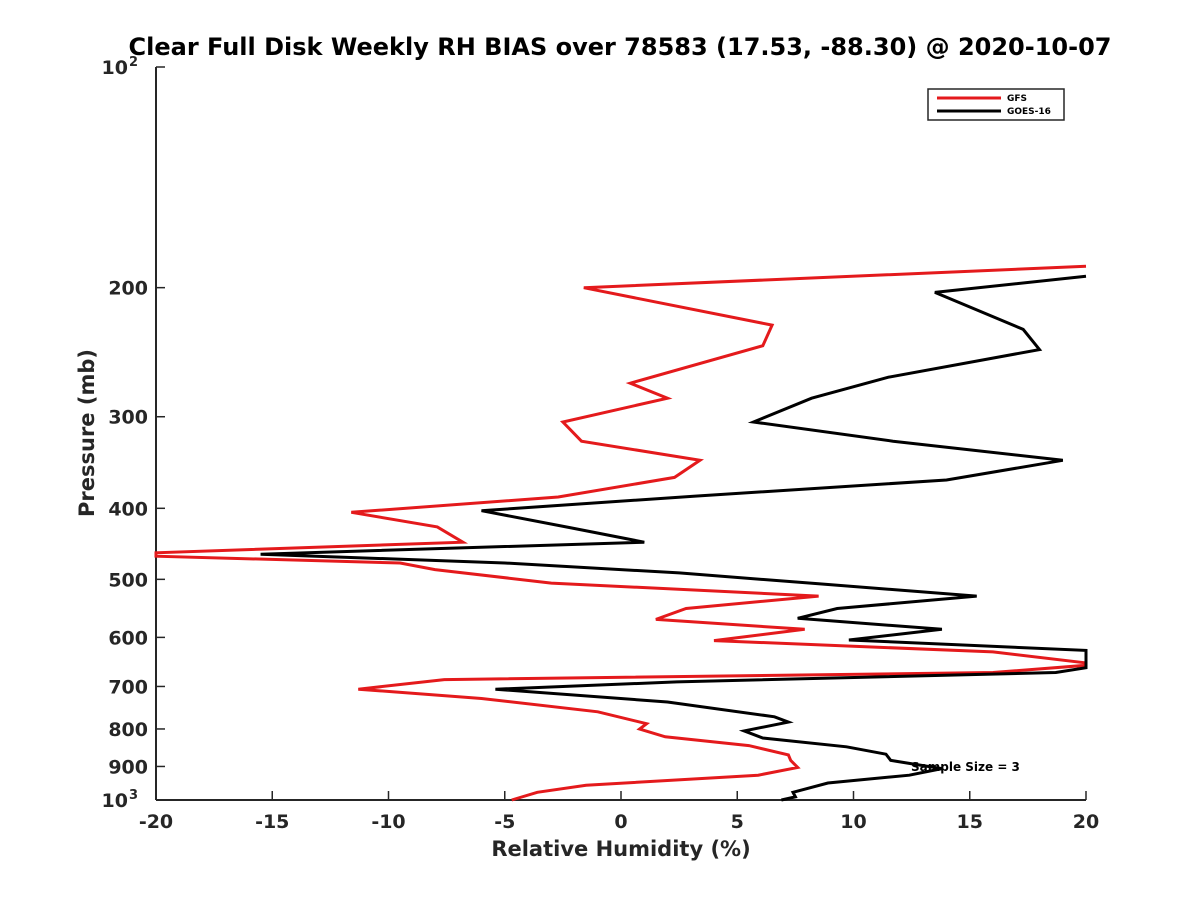 Image resolution: width=1200 pixels, height=900 pixels. Describe the element at coordinates (620, 822) in the screenshot. I see `x-tick-label: 0` at that location.